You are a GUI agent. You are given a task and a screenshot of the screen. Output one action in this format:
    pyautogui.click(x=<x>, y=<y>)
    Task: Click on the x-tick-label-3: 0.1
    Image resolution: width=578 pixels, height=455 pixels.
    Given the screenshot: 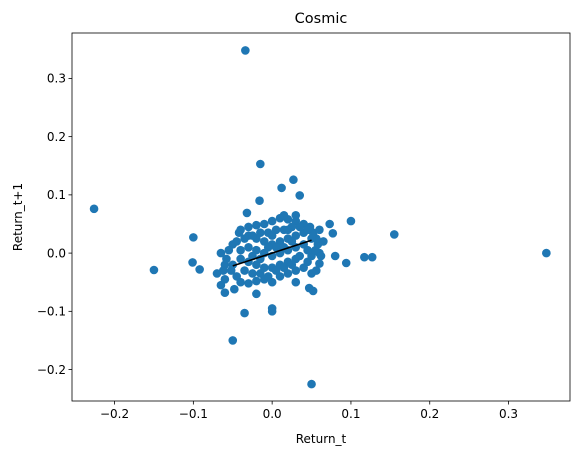 What is the action you would take?
    pyautogui.click(x=350, y=414)
    